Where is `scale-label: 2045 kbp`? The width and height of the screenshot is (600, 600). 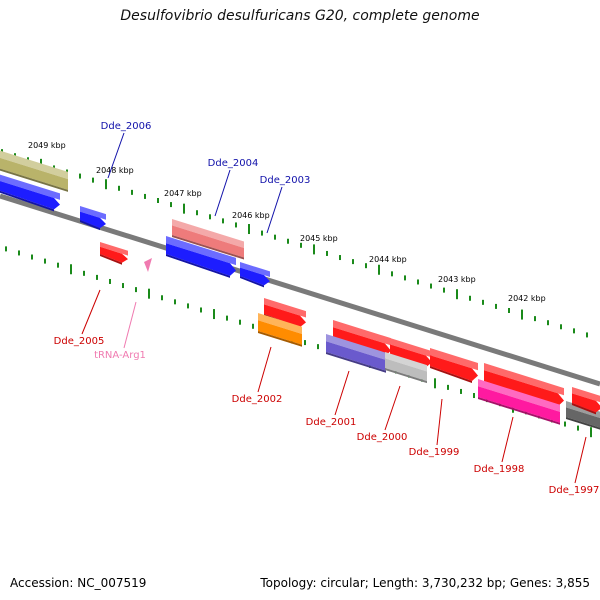
scale-label: 2045 kbp is located at coordinates (319, 238).